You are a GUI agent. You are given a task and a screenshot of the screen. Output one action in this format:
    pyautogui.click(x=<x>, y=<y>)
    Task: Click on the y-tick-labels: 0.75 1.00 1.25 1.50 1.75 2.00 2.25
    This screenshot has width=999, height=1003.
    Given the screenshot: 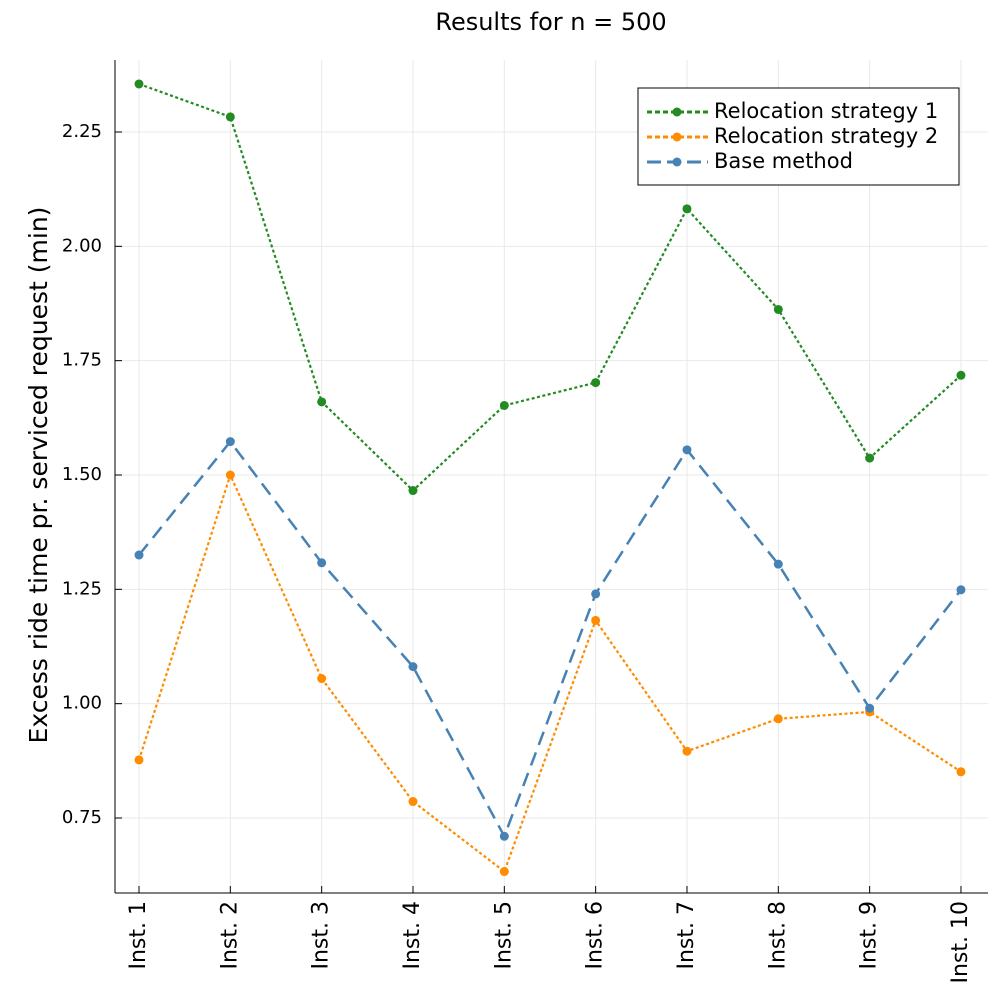 What is the action you would take?
    pyautogui.click(x=82, y=474)
    